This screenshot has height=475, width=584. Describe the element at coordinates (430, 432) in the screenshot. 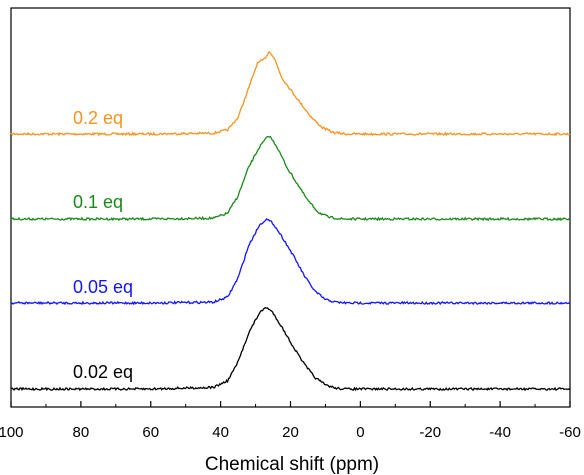

I see `x-tick-label: -20` at that location.